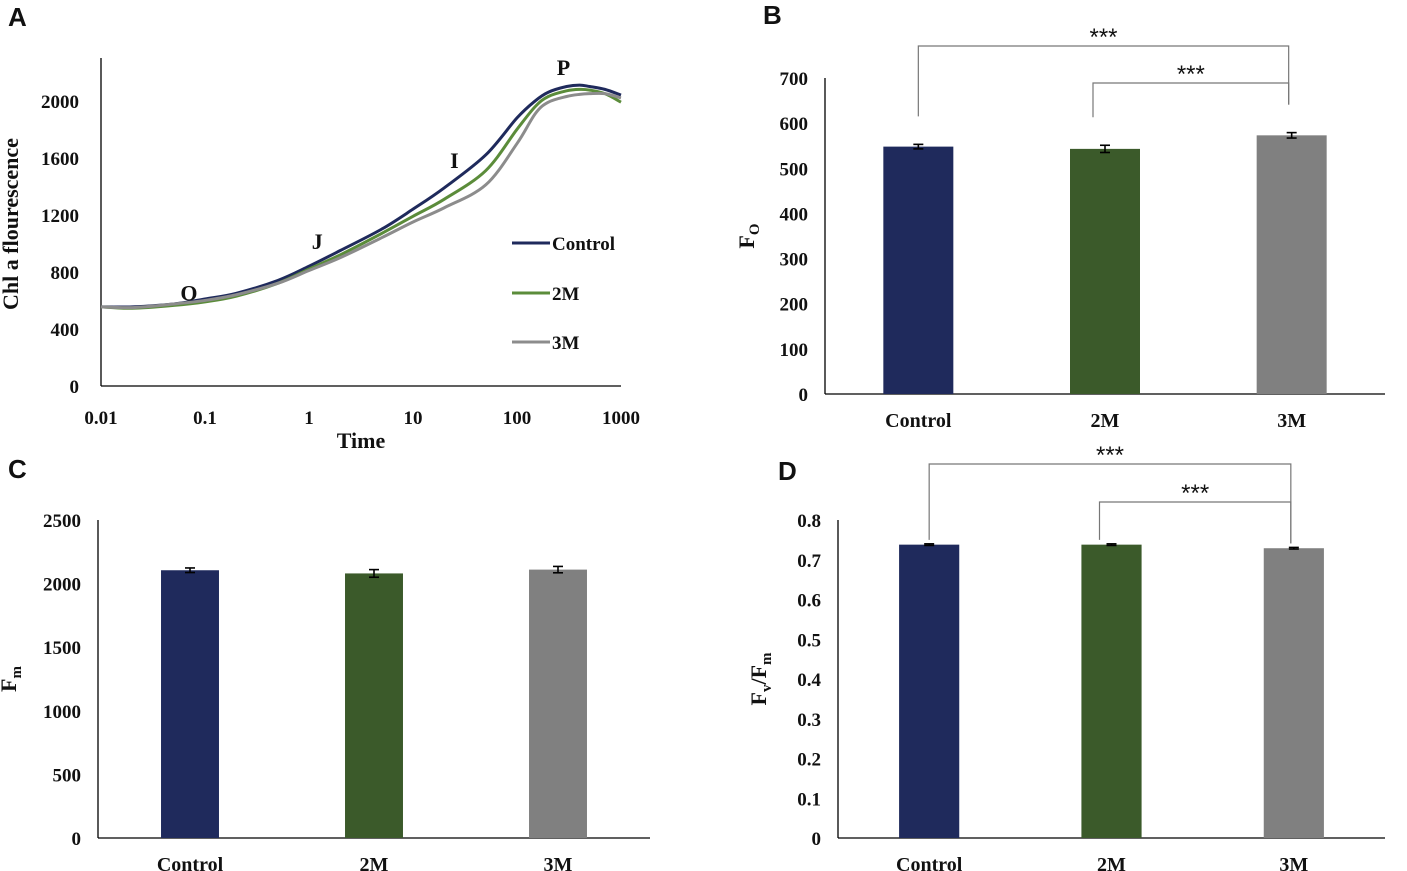  Describe the element at coordinates (100, 418) in the screenshot. I see `panel-a-xtick-label: 0.01` at that location.